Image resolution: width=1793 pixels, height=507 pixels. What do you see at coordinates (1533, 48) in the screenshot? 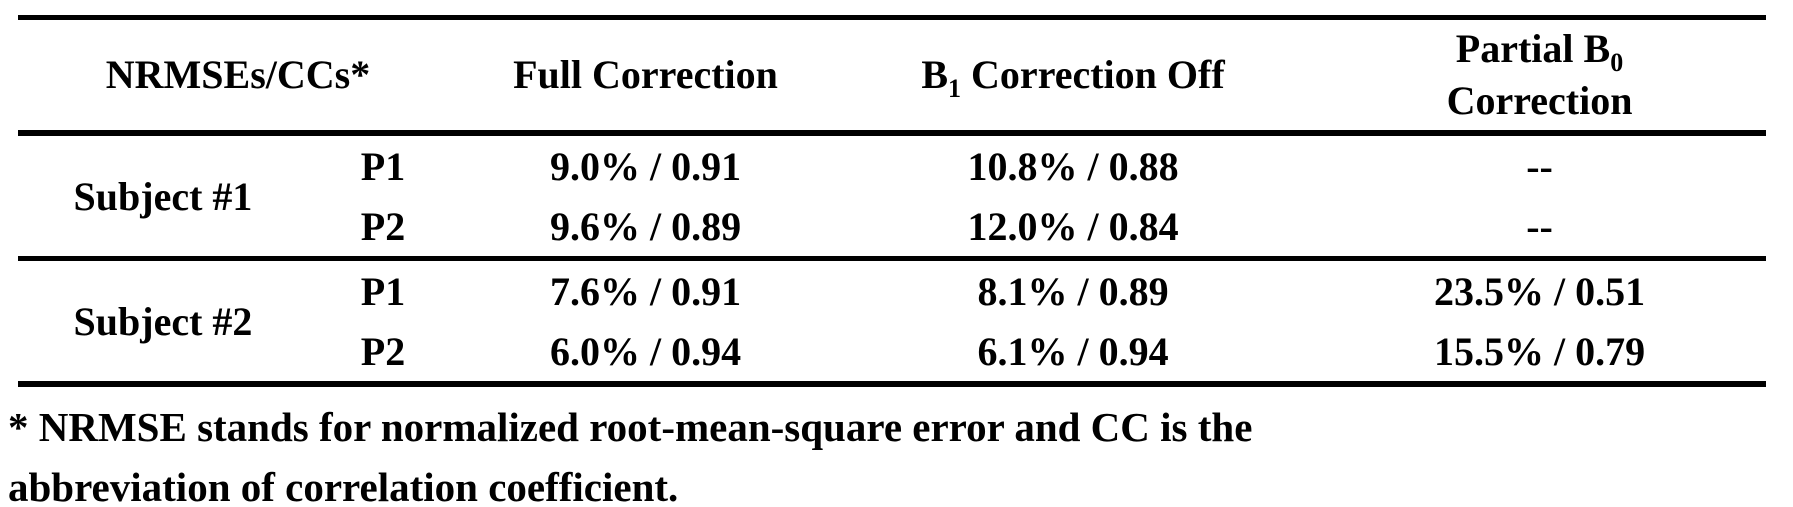
I see `header-partial-b0-text: Partial B` at bounding box center [1533, 48].